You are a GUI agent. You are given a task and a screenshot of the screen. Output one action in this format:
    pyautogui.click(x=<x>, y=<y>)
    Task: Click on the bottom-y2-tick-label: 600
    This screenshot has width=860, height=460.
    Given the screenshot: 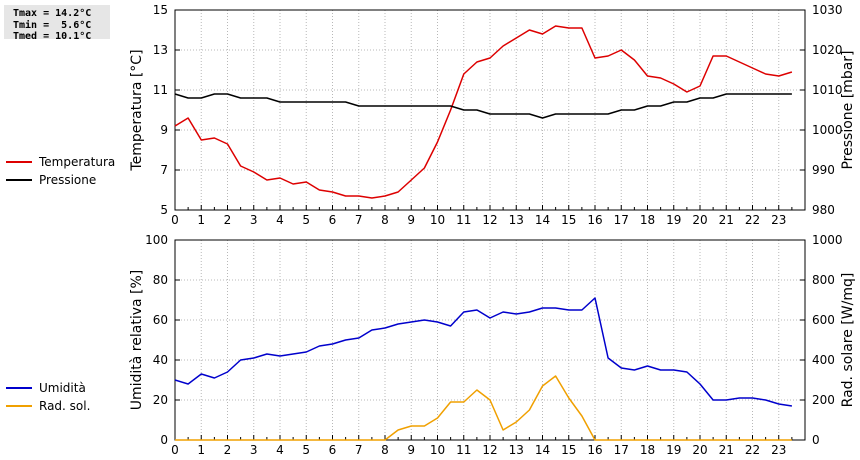 What is the action you would take?
    pyautogui.click(x=823, y=320)
    